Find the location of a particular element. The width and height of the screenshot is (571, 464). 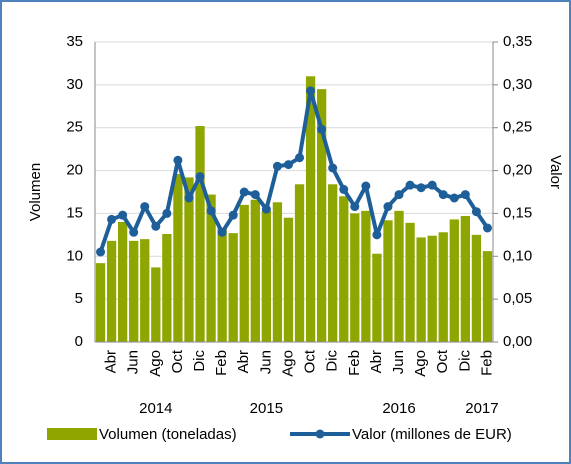

y2-tick-label: 0,15 is located at coordinates (517, 212).